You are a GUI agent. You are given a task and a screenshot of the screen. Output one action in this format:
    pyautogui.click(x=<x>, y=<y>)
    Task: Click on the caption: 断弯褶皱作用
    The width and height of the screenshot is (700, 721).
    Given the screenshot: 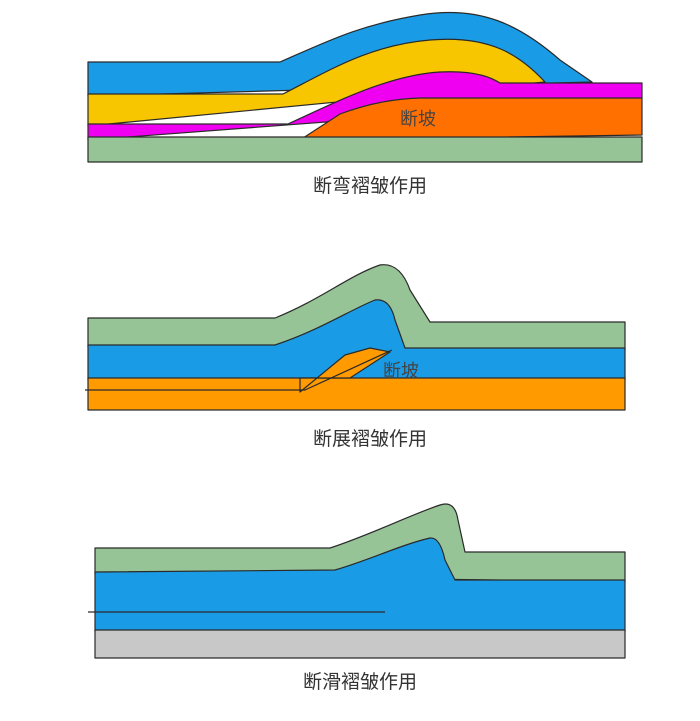 What is the action you would take?
    pyautogui.click(x=370, y=186)
    